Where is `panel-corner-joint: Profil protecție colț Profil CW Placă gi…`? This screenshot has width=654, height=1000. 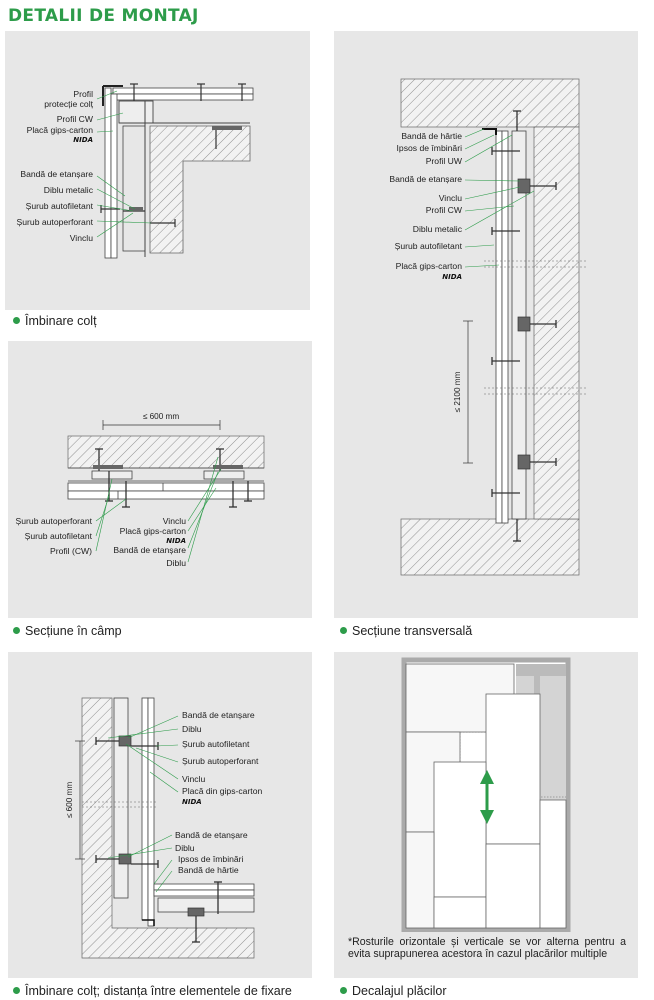
panel-corner-joint: Profil protecție colț Profil CW Placă gi… is located at coordinates (157, 170).